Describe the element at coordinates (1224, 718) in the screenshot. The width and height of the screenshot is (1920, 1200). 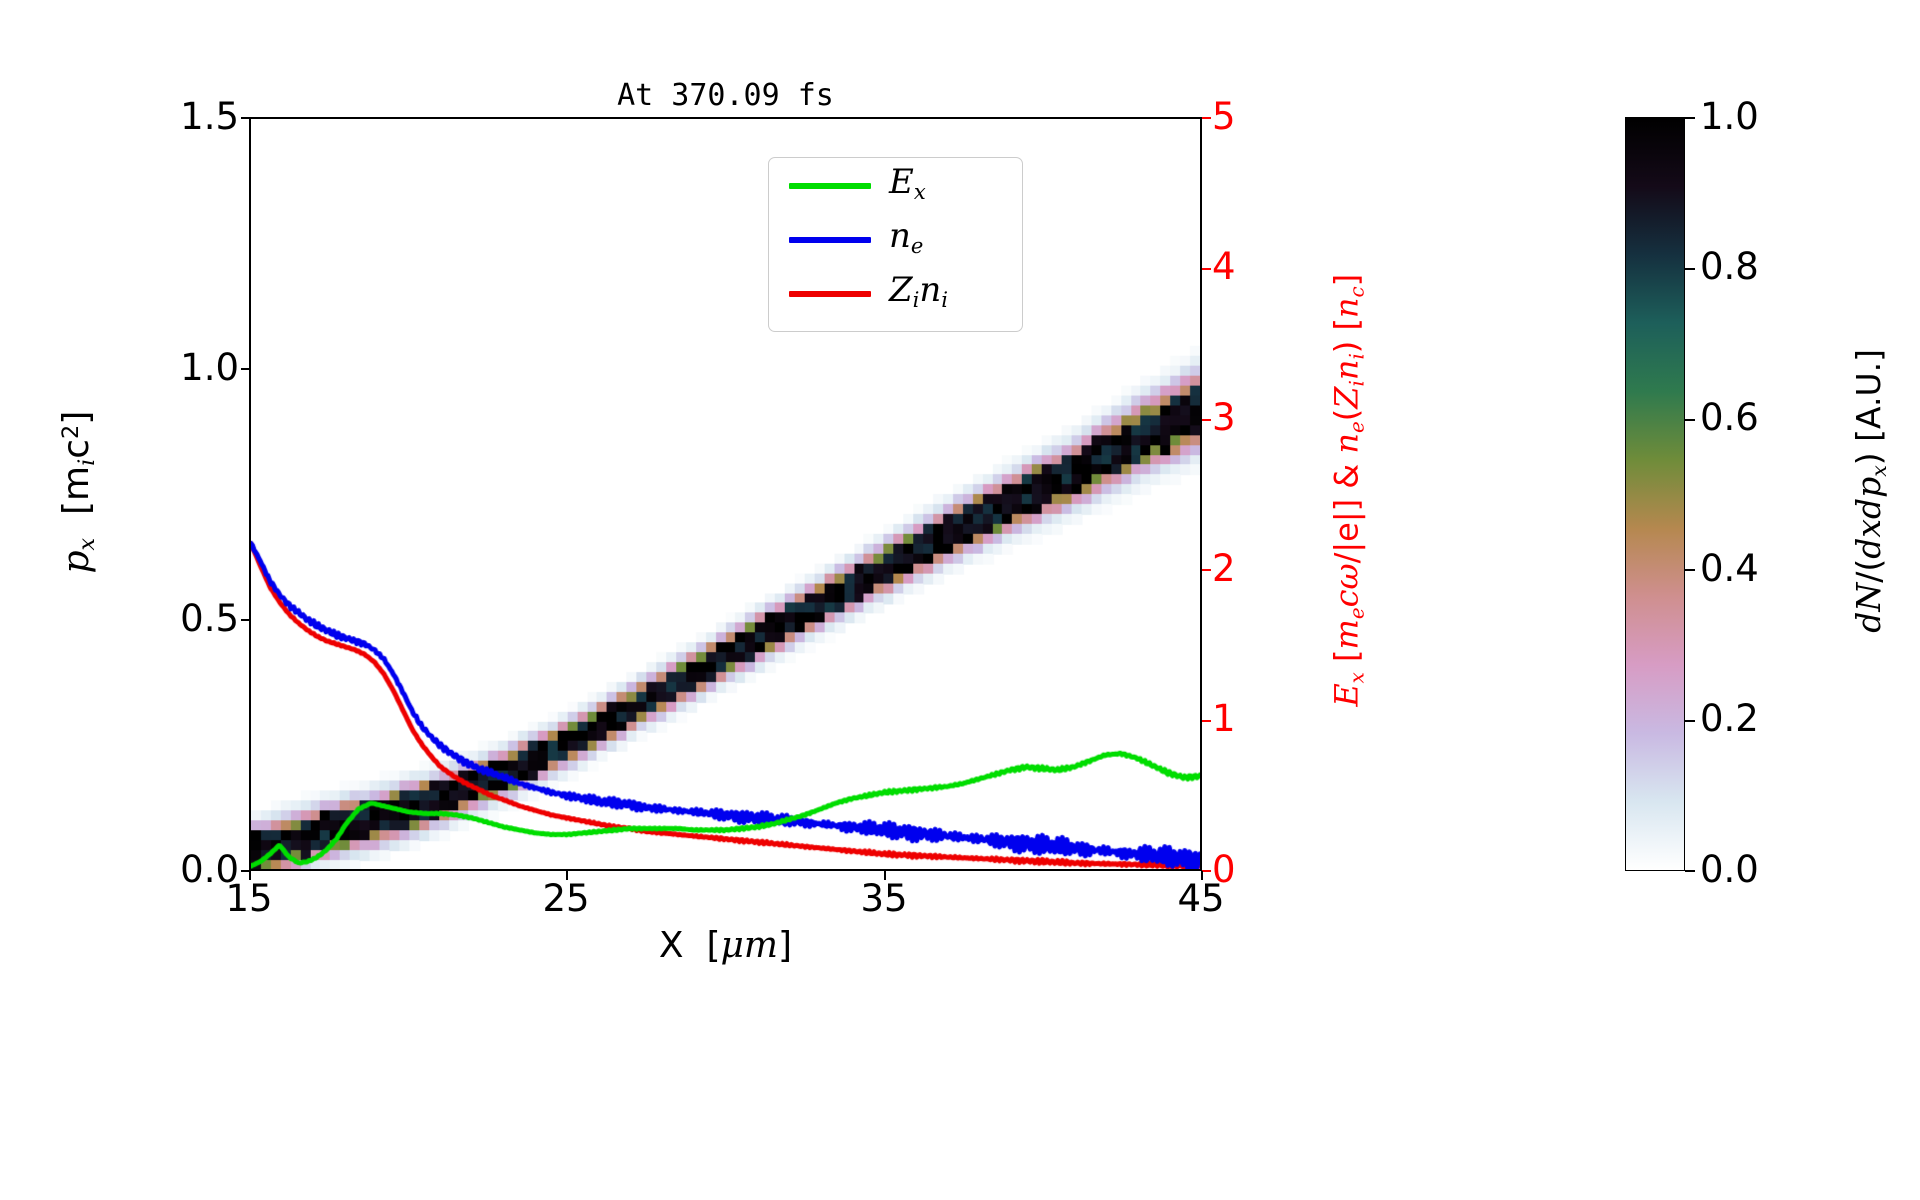
I see `ytick-right-5: 1` at that location.